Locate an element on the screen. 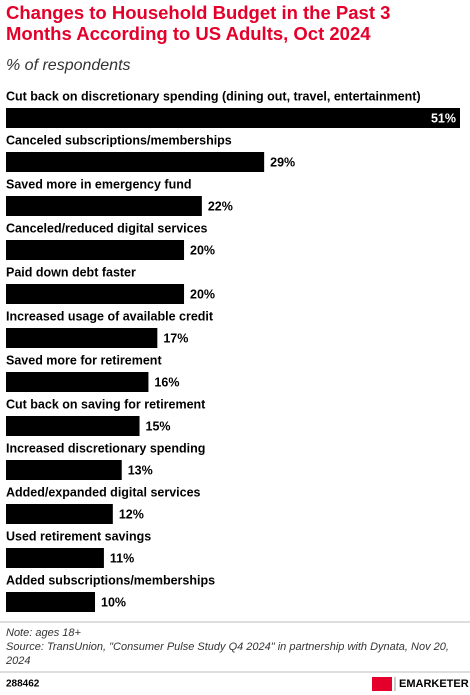 The image size is (470, 695). note: Note: ages 18+ is located at coordinates (43, 633).